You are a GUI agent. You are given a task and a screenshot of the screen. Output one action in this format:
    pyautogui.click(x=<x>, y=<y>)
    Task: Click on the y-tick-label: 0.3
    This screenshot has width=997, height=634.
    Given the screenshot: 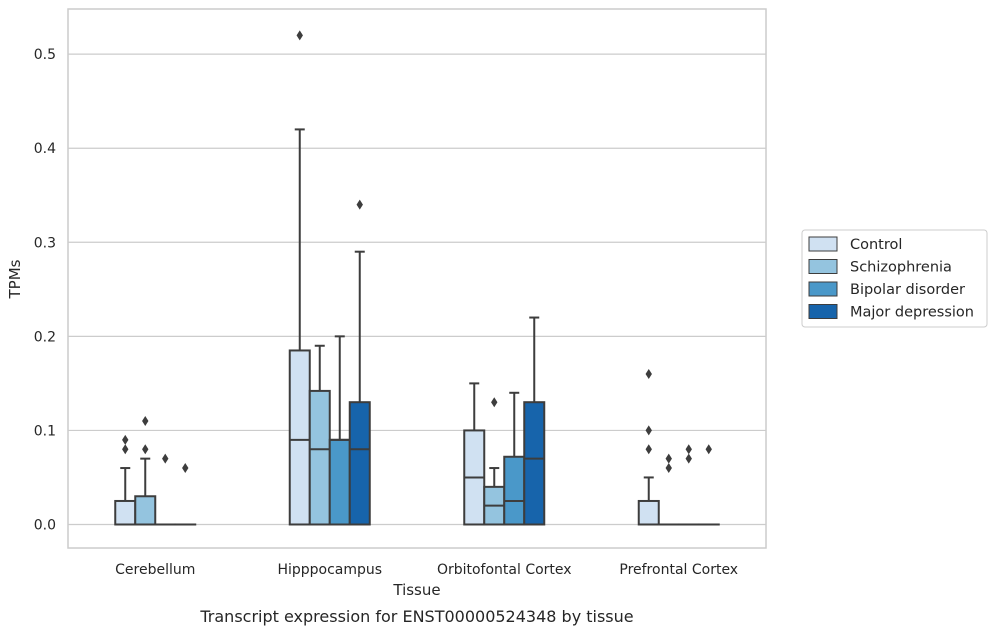 What is the action you would take?
    pyautogui.click(x=45, y=243)
    